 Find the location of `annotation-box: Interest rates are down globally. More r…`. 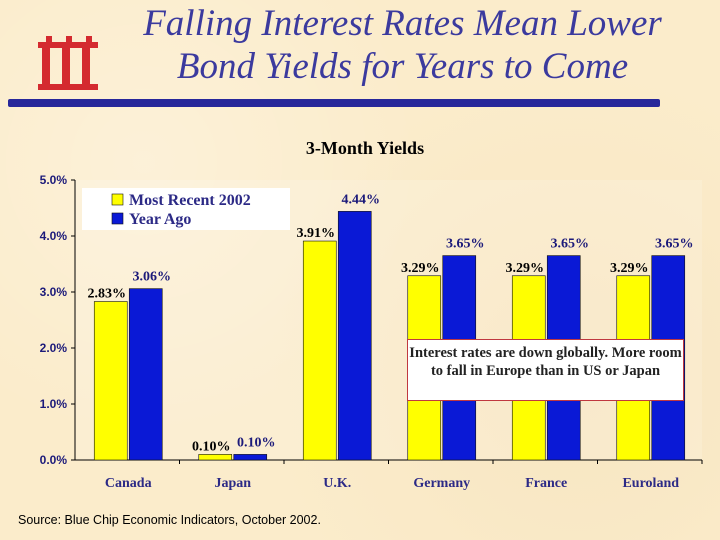

annotation-box: Interest rates are down globally. More r… is located at coordinates (545, 370).